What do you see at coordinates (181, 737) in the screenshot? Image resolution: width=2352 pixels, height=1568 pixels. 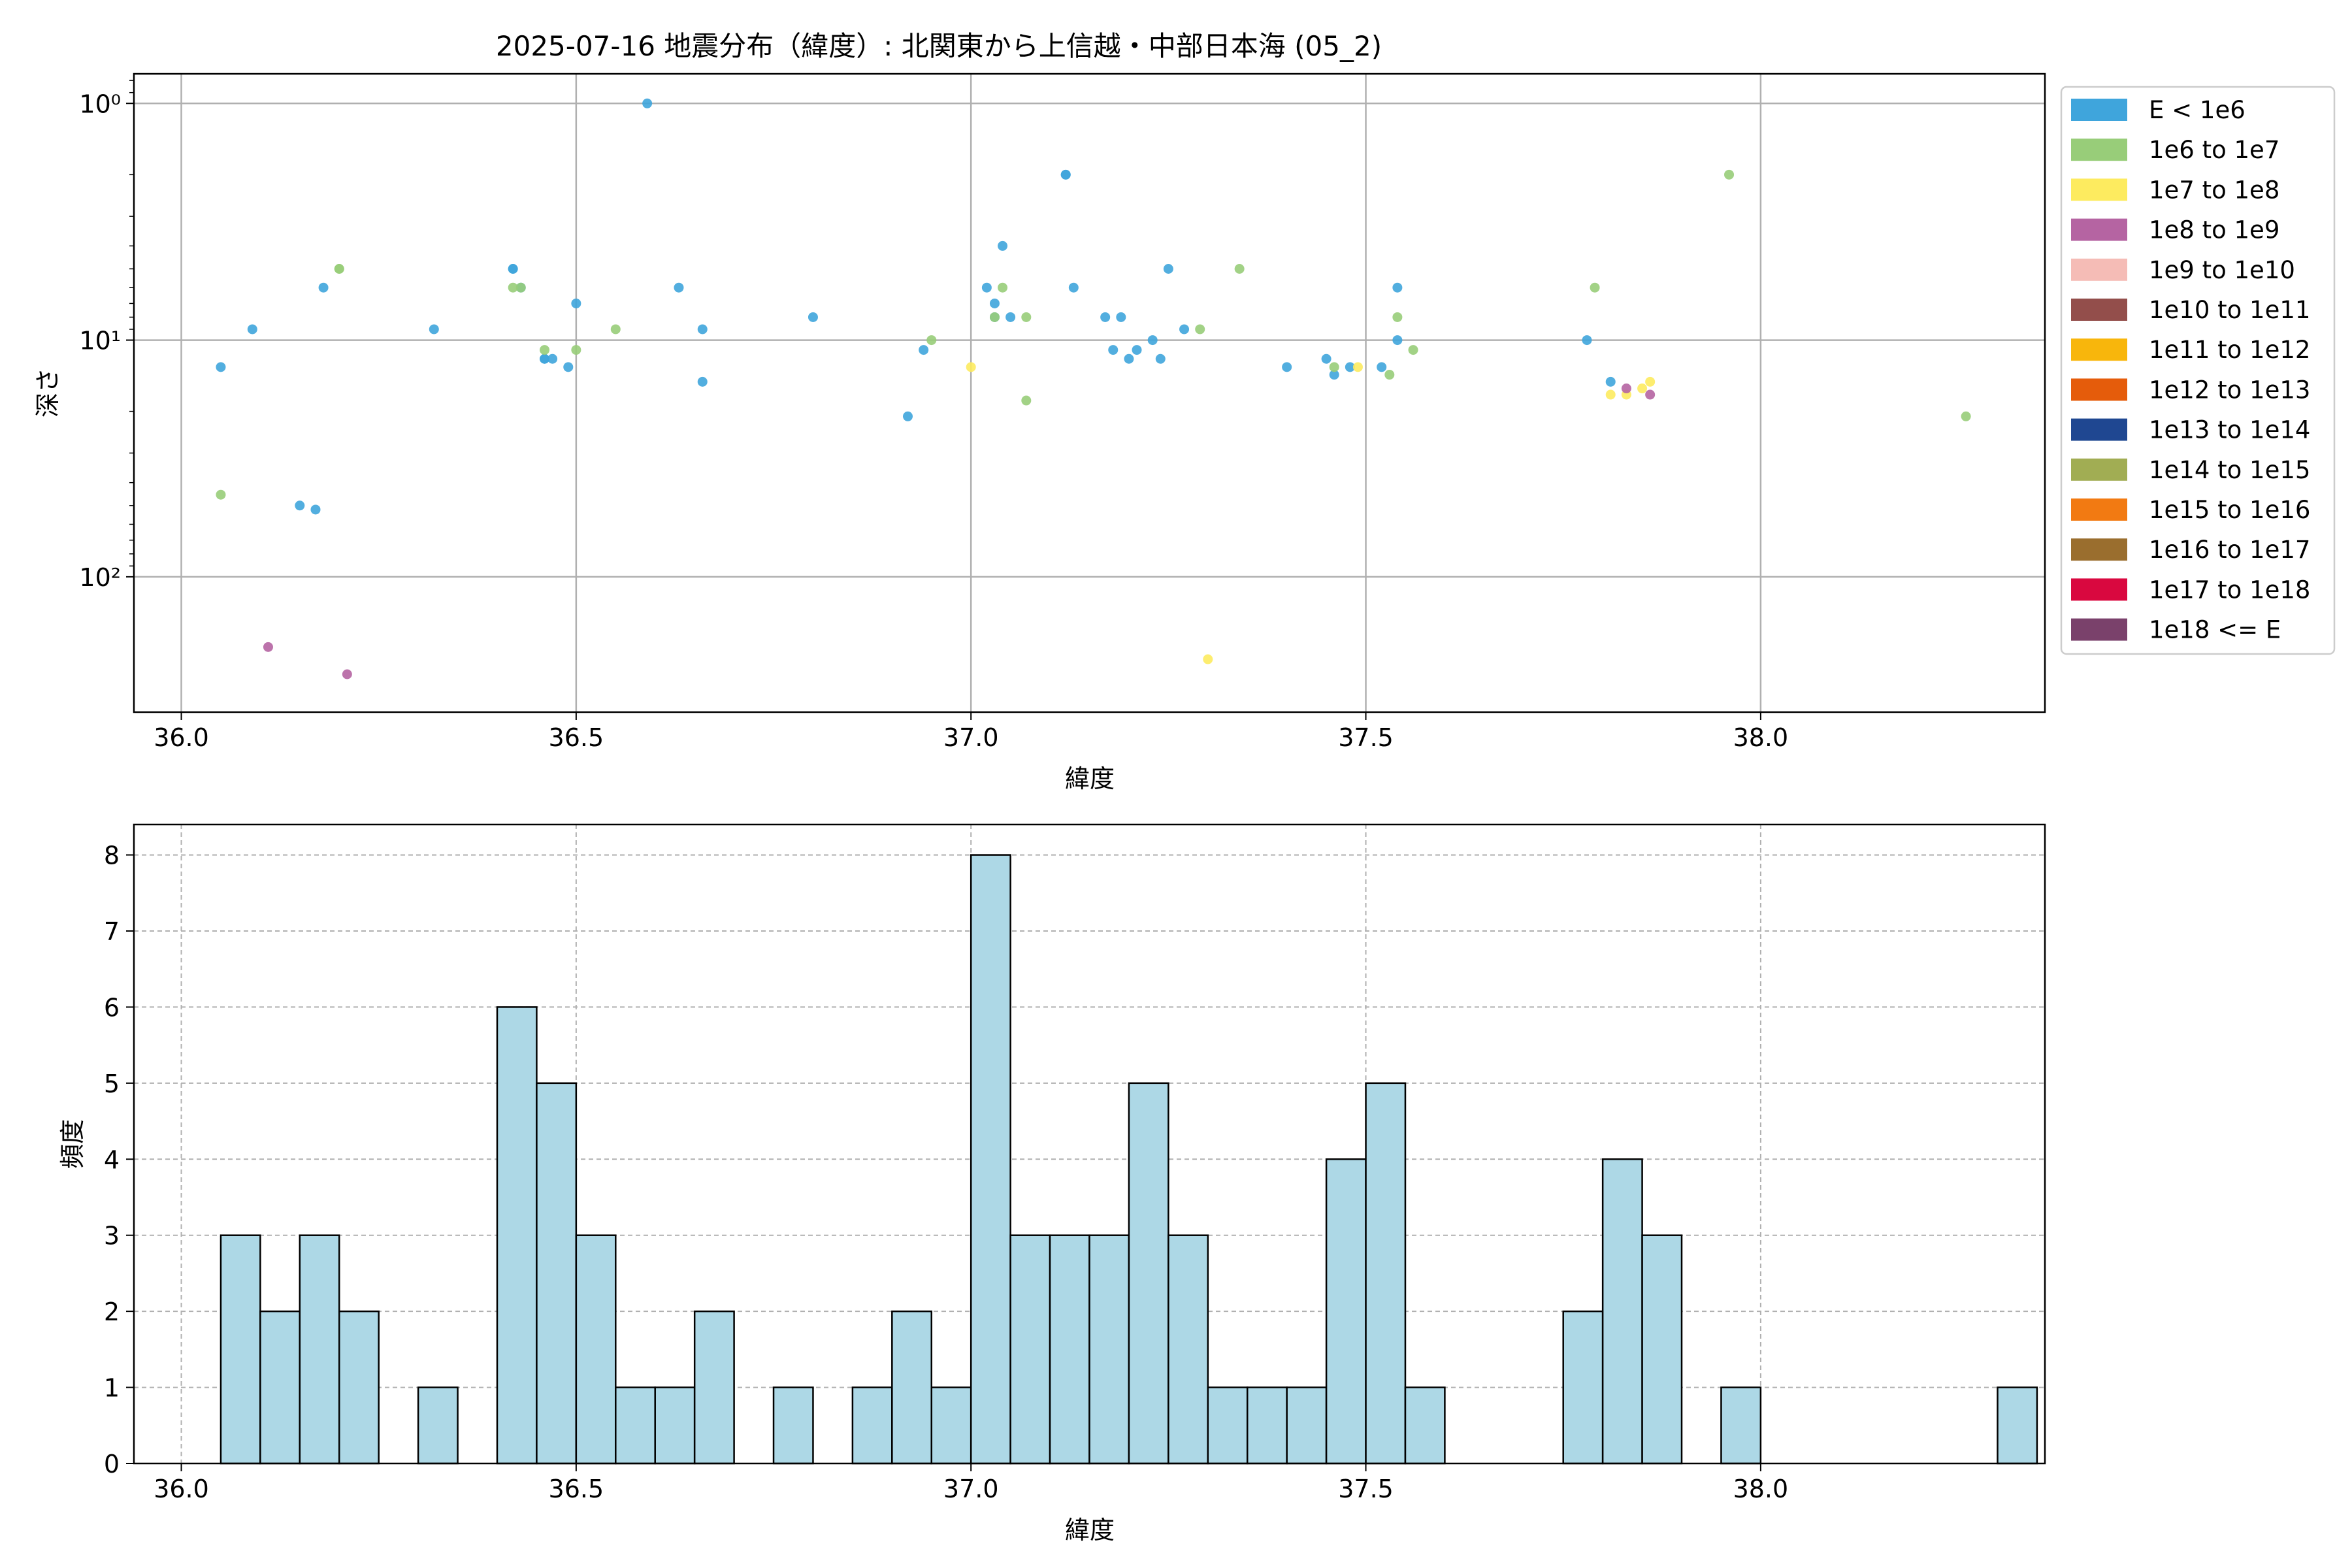 I see `scatter-x-tick-label: 36.0` at bounding box center [181, 737].